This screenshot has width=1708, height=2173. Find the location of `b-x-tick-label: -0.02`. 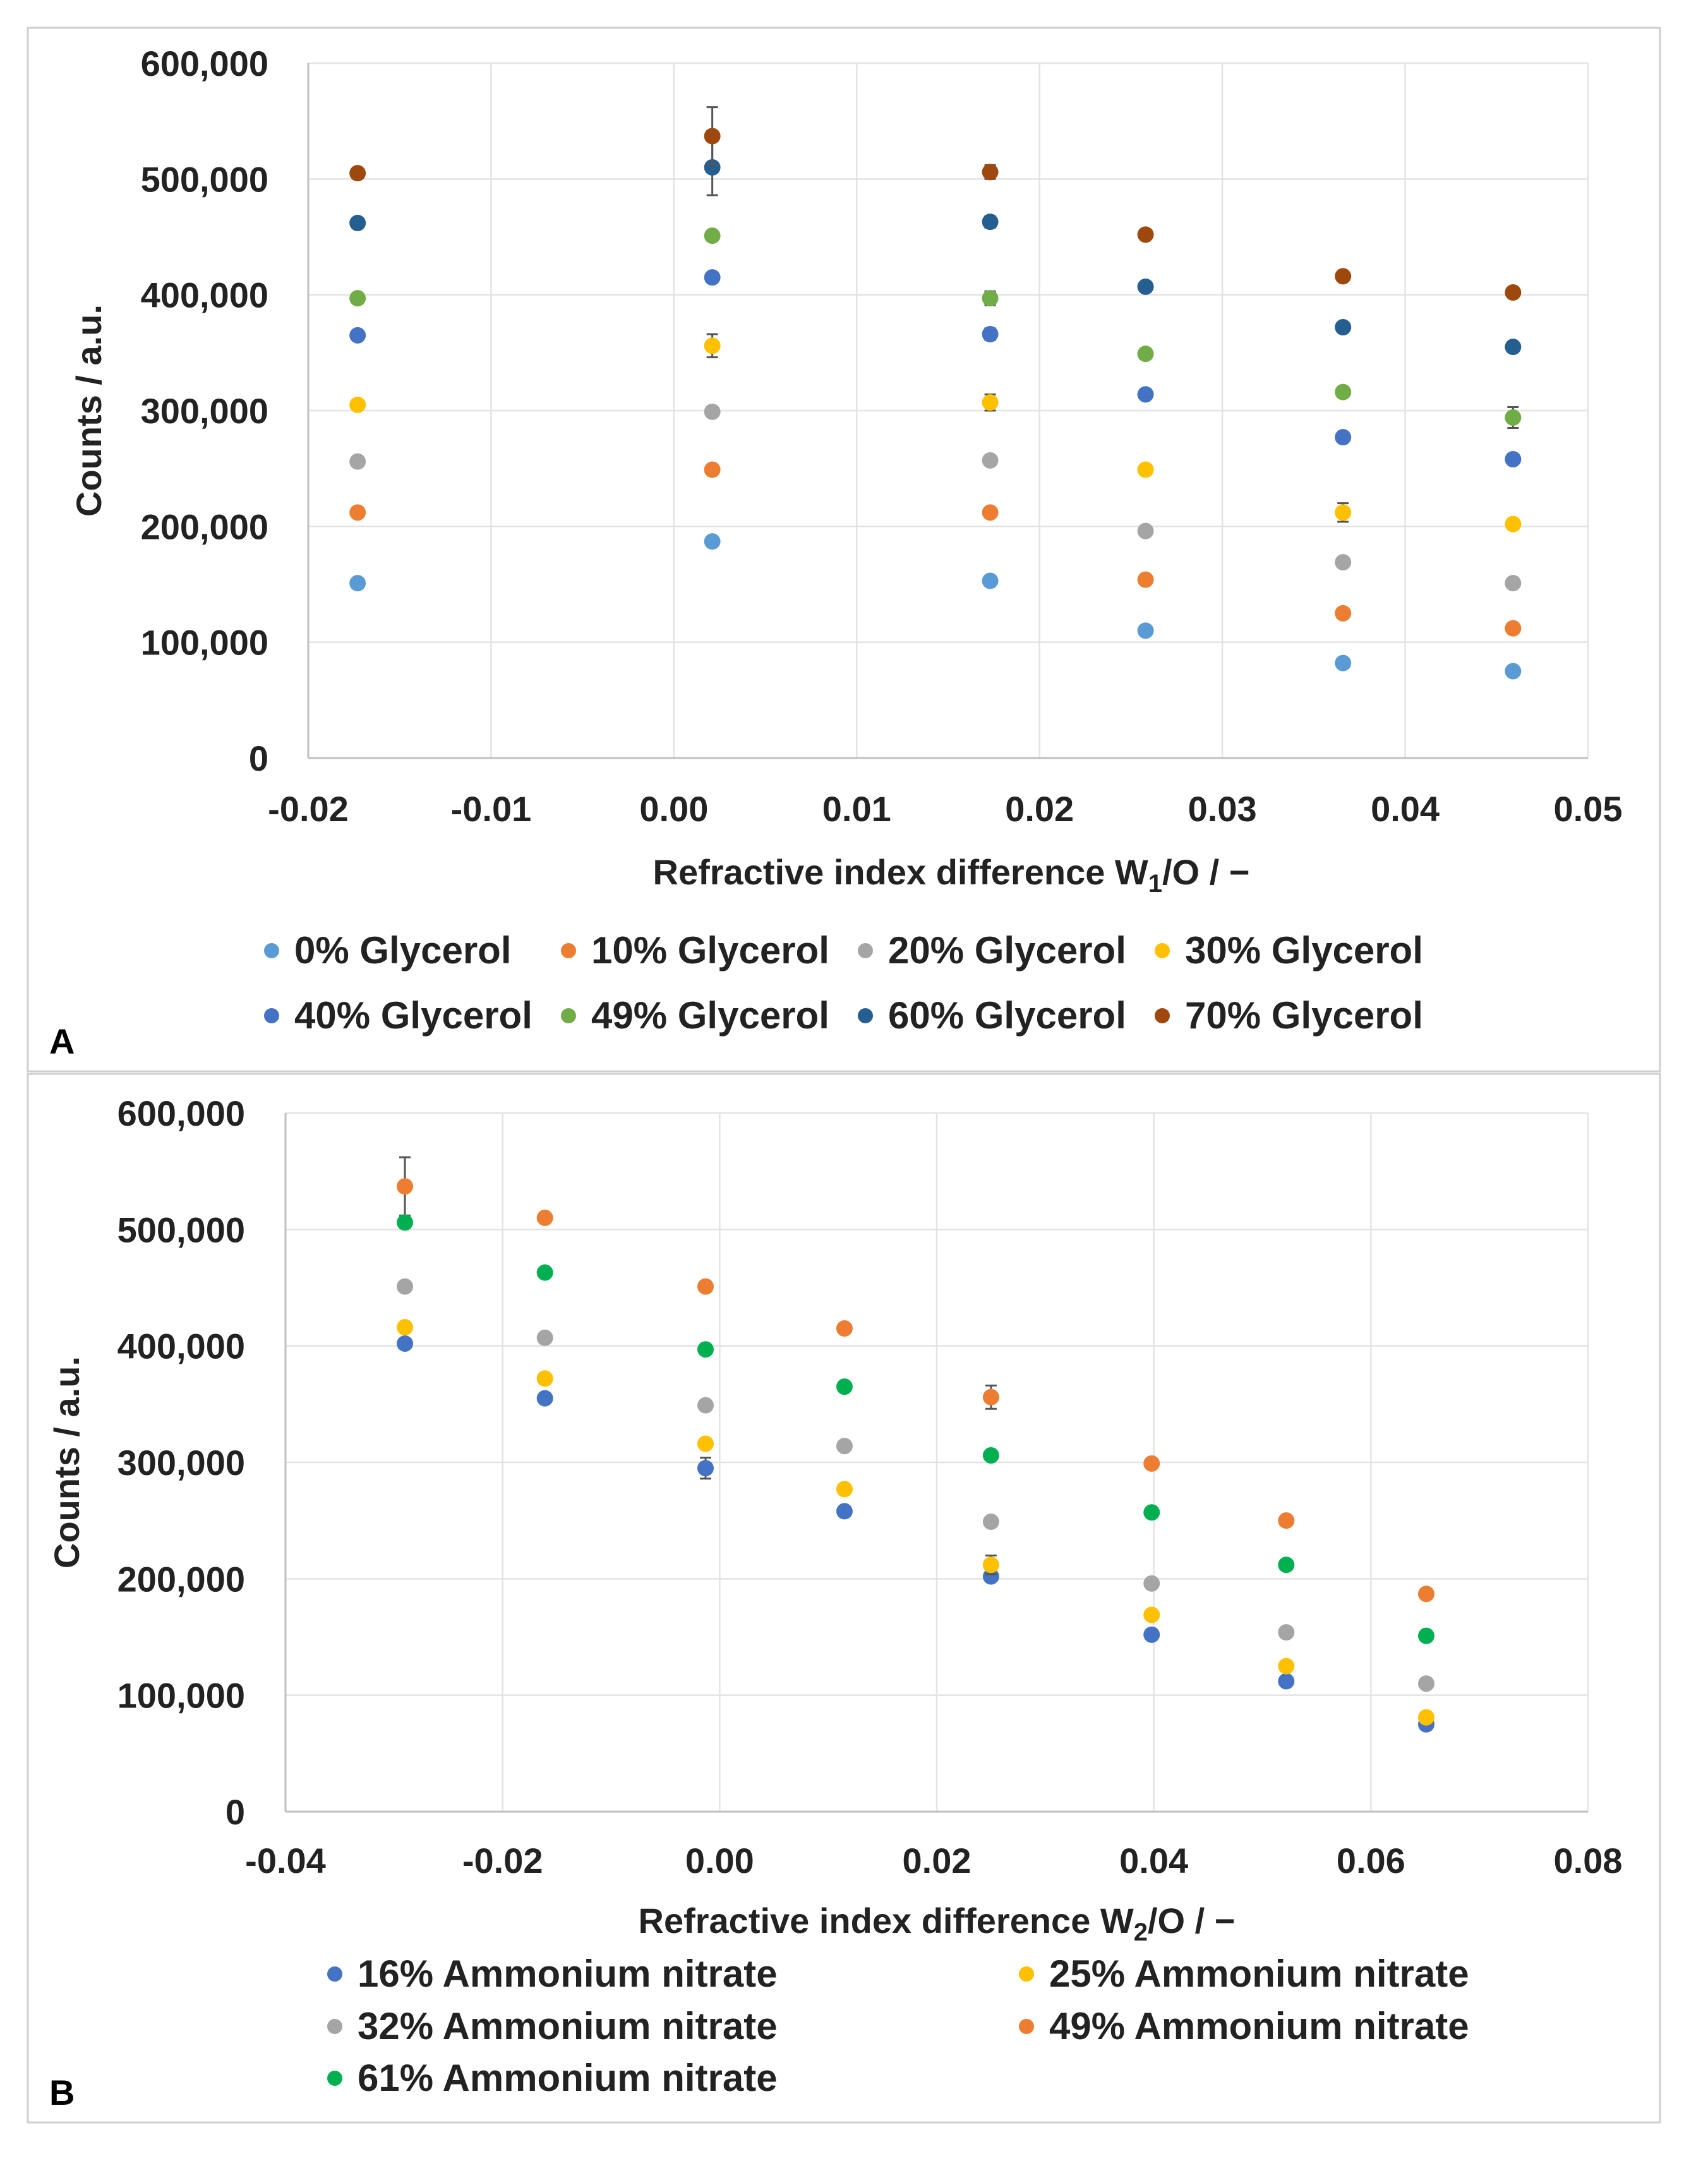

b-x-tick-label: -0.02 is located at coordinates (502, 1861).